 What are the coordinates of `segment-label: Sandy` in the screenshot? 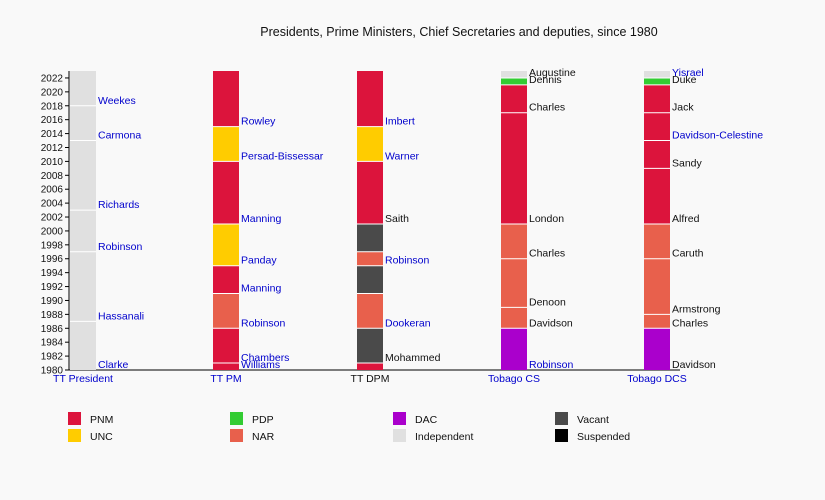 It's located at (687, 163).